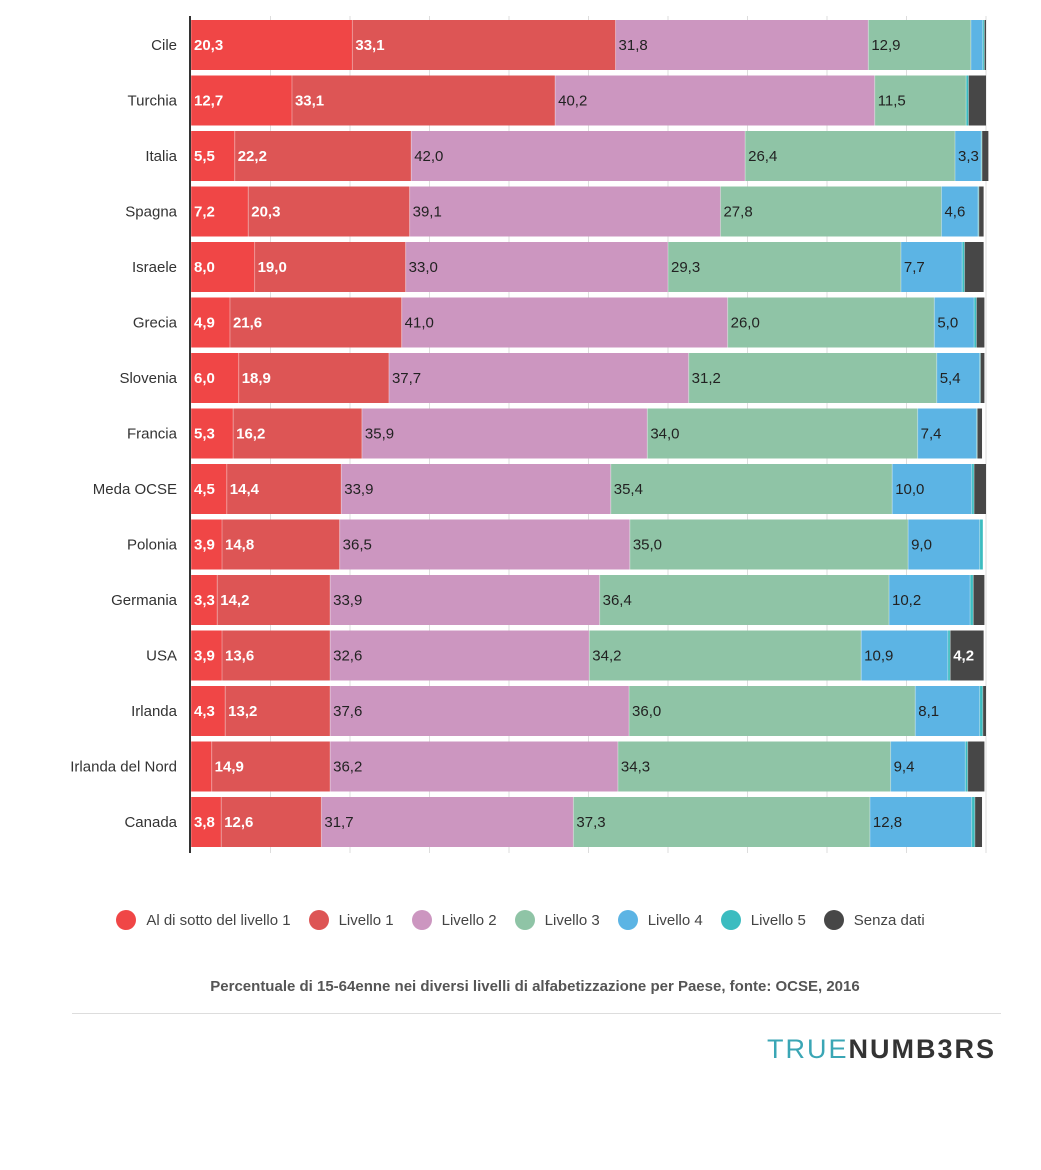 This screenshot has height=1170, width=1041. Describe the element at coordinates (338, 822) in the screenshot. I see `data-label: 31,7` at that location.